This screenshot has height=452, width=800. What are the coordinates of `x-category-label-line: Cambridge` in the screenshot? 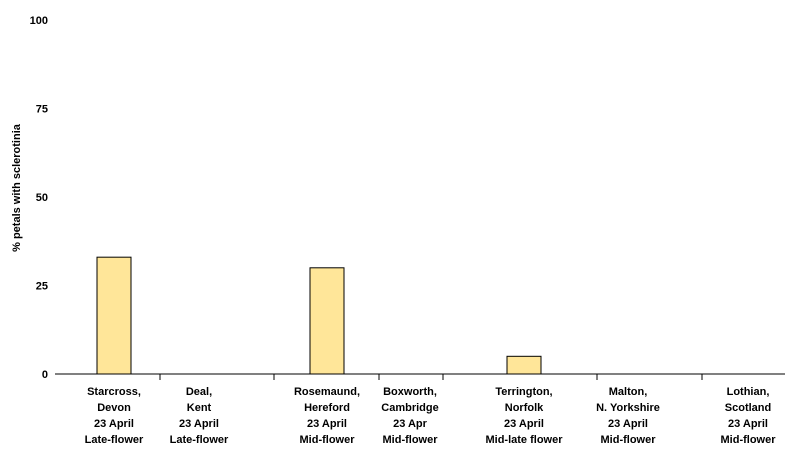 It's located at (409, 408).